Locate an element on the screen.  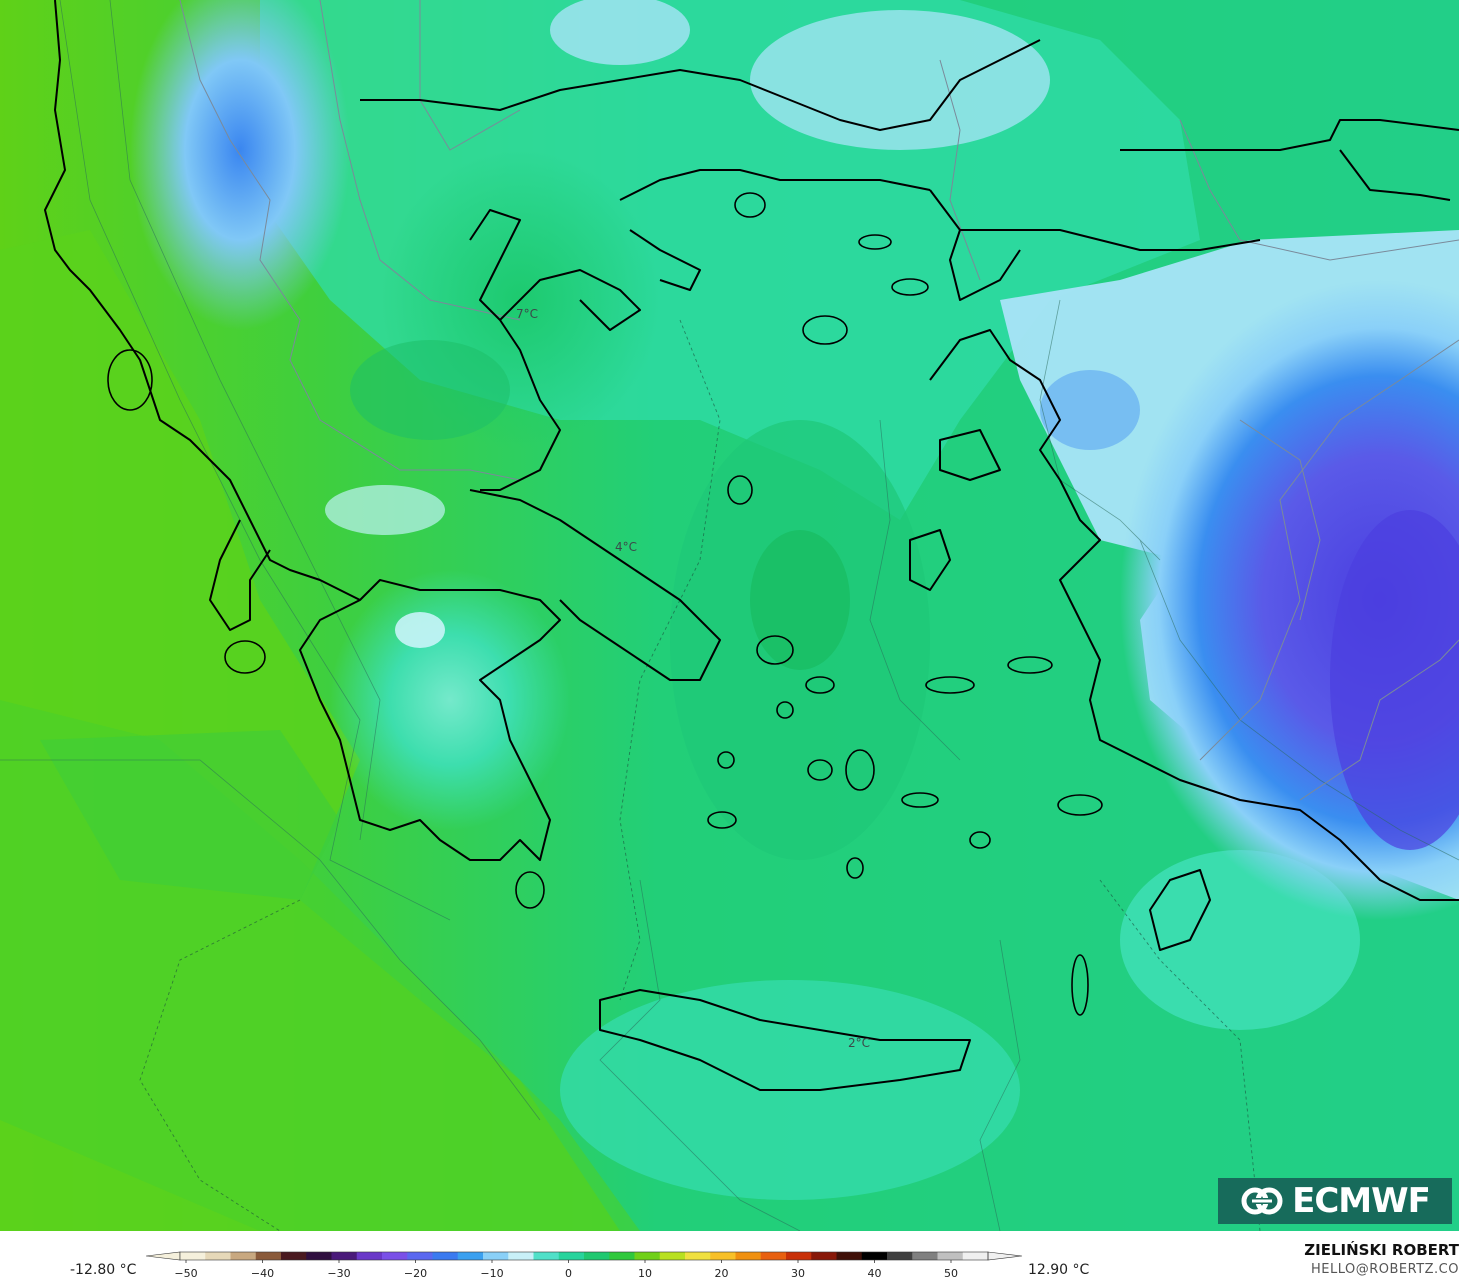
north-cold-patch is located at coordinates (620, 32).